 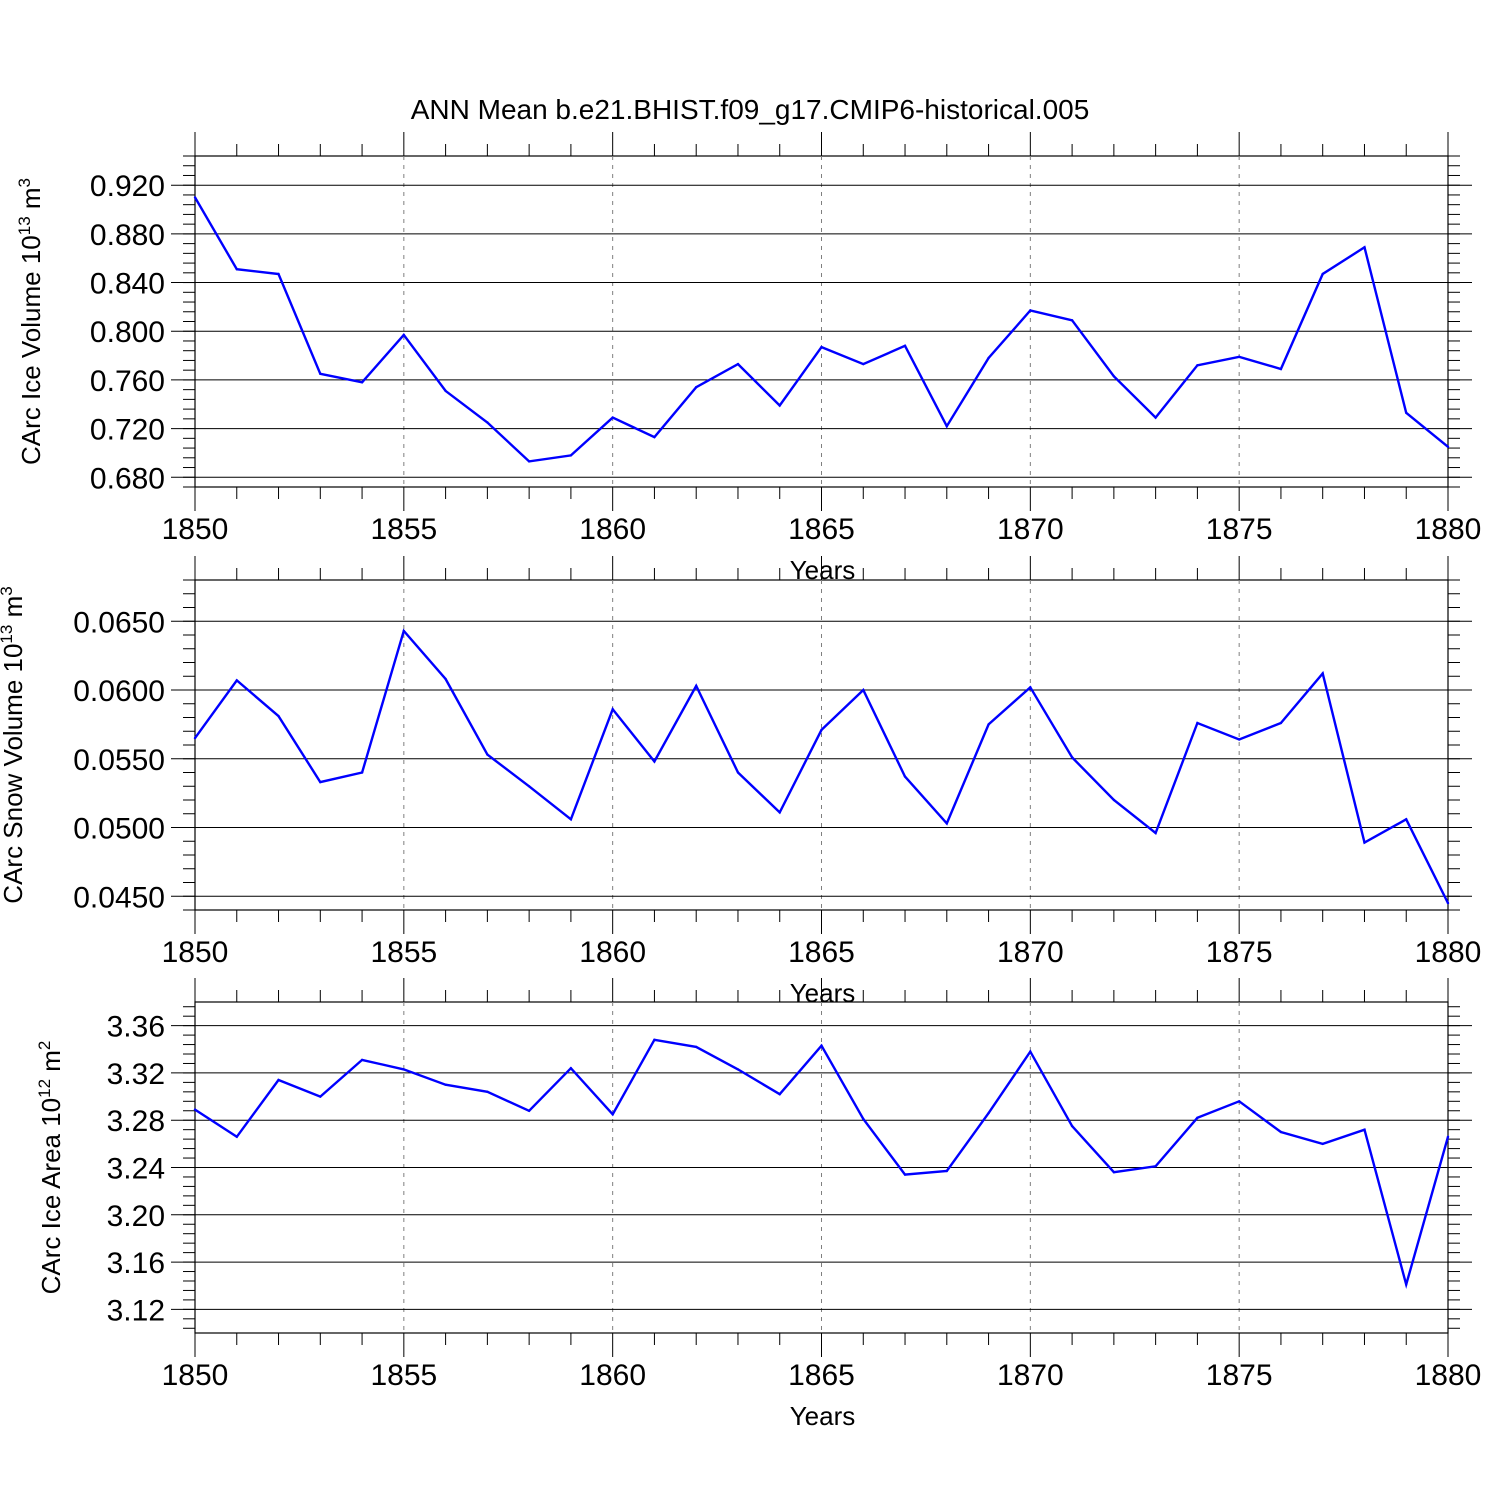 What do you see at coordinates (127, 430) in the screenshot?
I see `y-tick-label: 0.720` at bounding box center [127, 430].